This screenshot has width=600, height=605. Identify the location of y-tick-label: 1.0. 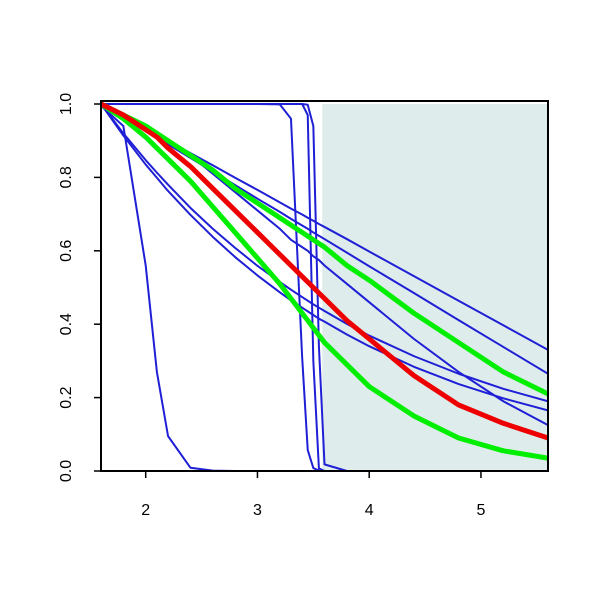
(66, 104).